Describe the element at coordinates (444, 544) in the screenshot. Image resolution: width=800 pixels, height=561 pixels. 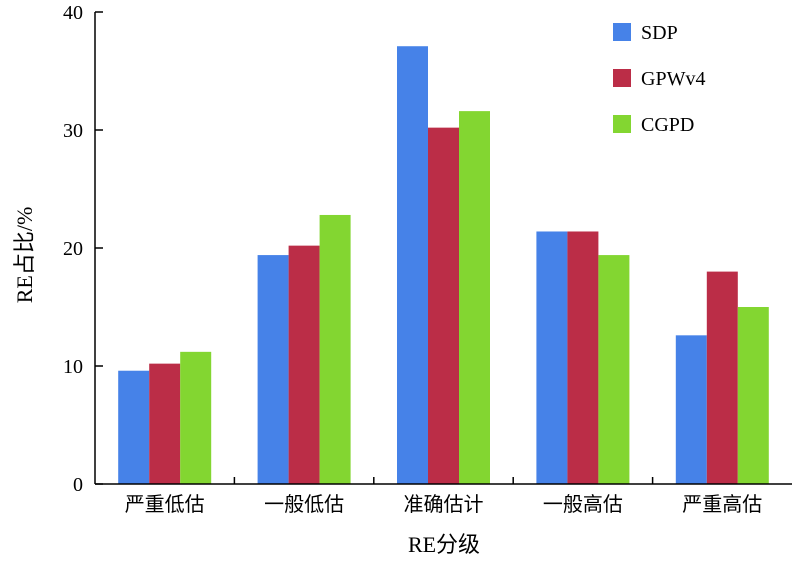
I see `x-axis-label: RE分级` at that location.